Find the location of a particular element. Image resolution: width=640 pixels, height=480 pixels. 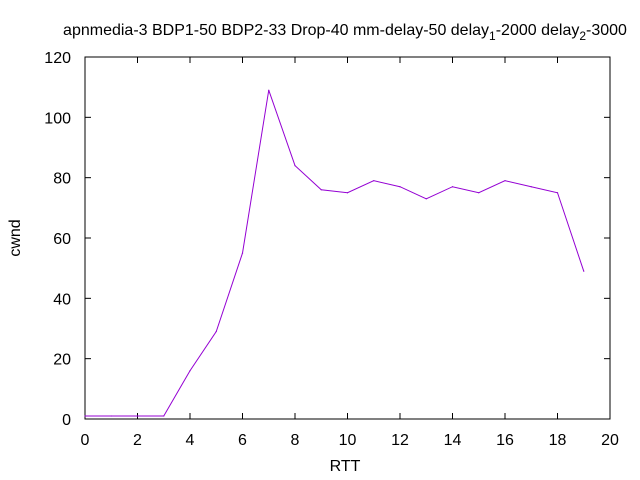

y-axis-title: cwnd is located at coordinates (15, 237).